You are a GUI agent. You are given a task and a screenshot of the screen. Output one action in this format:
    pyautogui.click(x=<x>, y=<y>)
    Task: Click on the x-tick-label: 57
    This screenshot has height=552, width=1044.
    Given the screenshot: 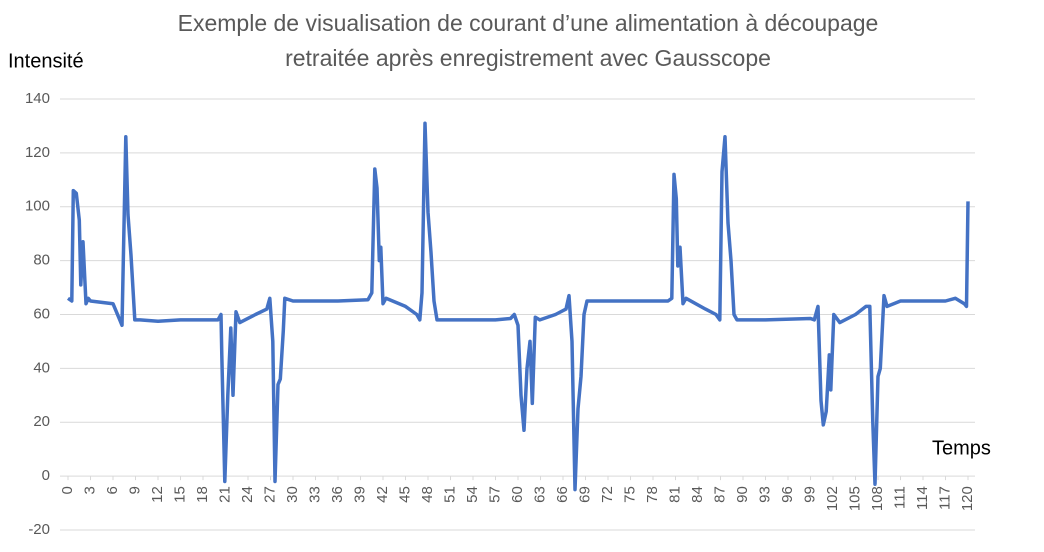 What is the action you would take?
    pyautogui.click(x=494, y=494)
    